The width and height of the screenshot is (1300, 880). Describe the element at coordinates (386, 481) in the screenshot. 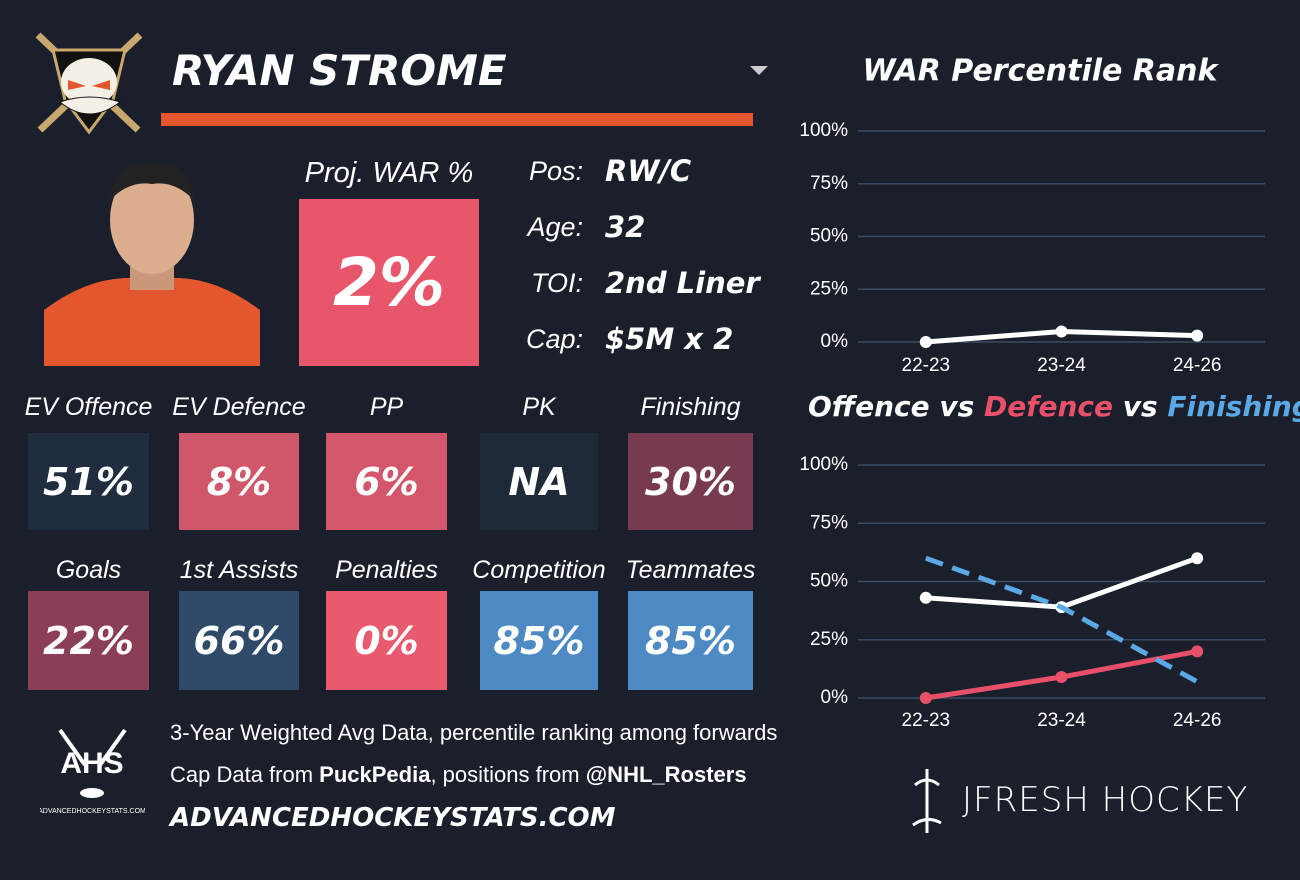

I see `stat-tile: 6%` at that location.